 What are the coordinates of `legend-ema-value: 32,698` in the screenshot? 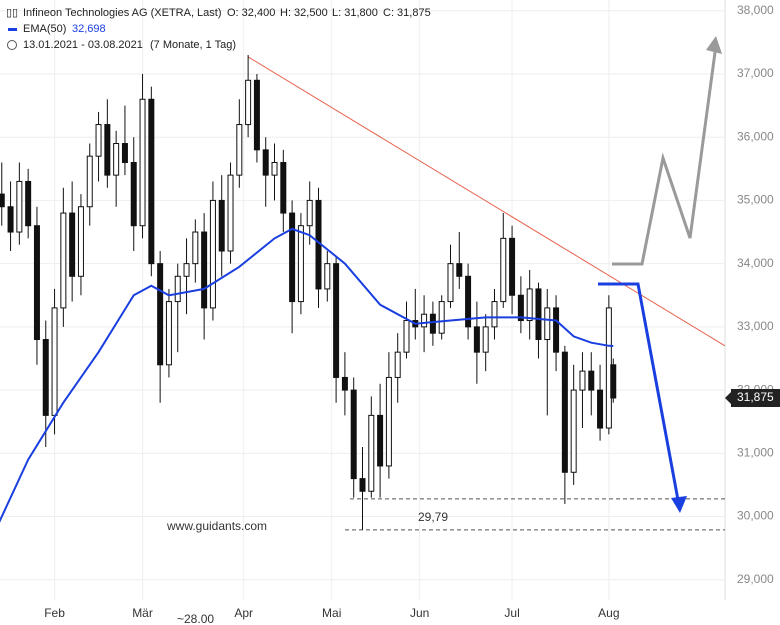 It's located at (89, 29).